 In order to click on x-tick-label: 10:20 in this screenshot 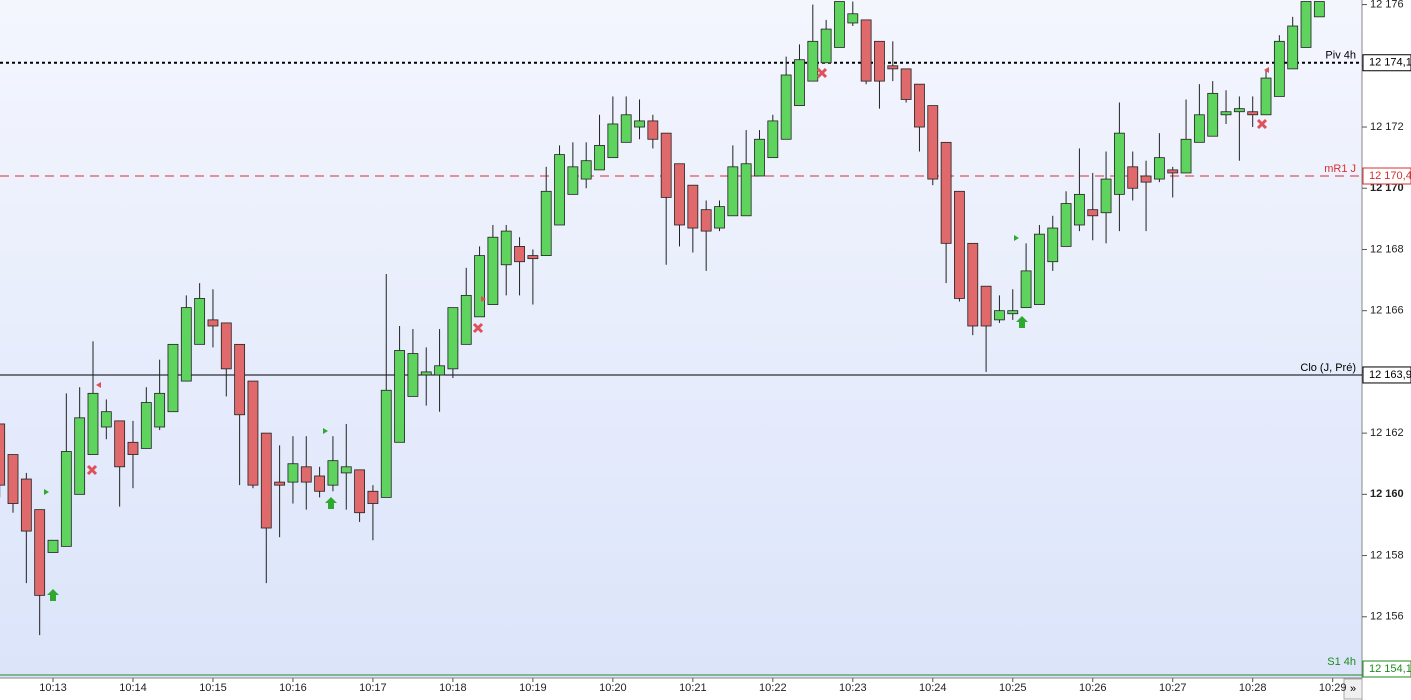, I will do `click(613, 688)`.